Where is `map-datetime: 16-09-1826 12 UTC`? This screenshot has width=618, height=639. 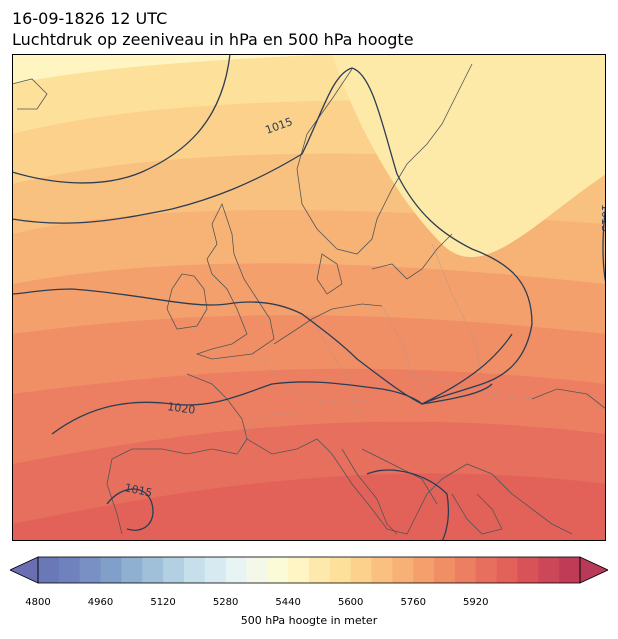 map-datetime: 16-09-1826 12 UTC is located at coordinates (90, 18).